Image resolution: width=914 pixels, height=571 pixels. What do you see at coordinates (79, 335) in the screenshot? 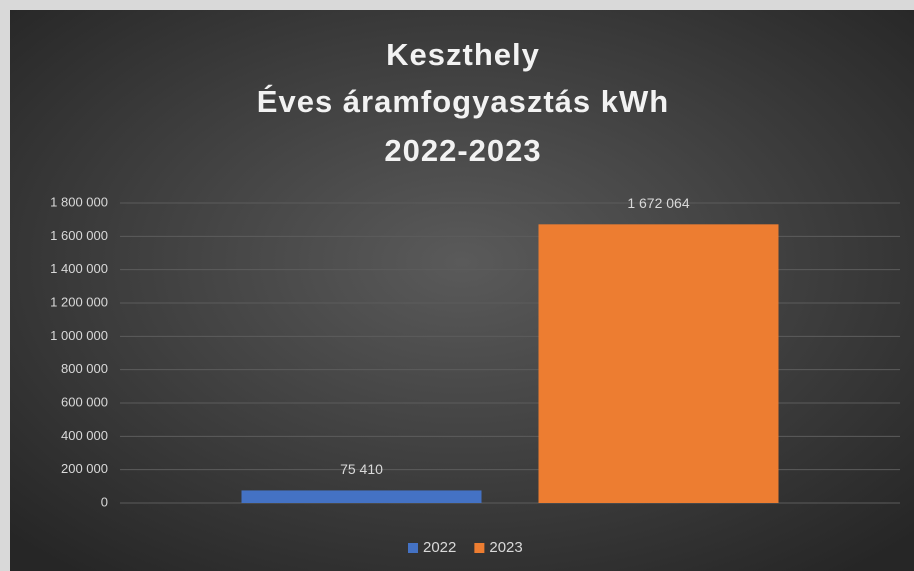
I see `y-tick-label: 1 000 000` at bounding box center [79, 335].